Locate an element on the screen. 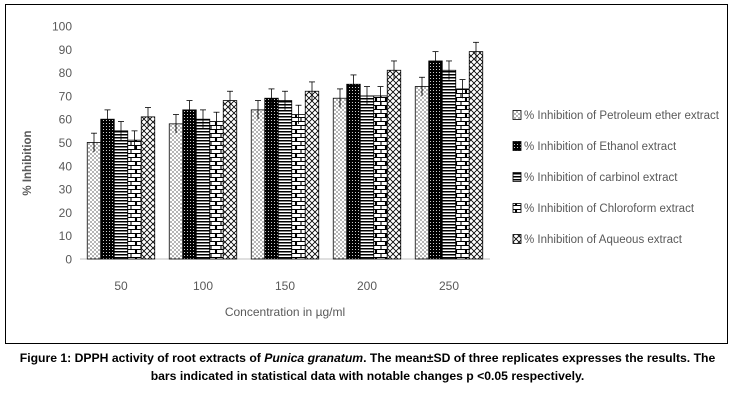 The height and width of the screenshot is (403, 735). x-tick-label: 150 is located at coordinates (285, 286).